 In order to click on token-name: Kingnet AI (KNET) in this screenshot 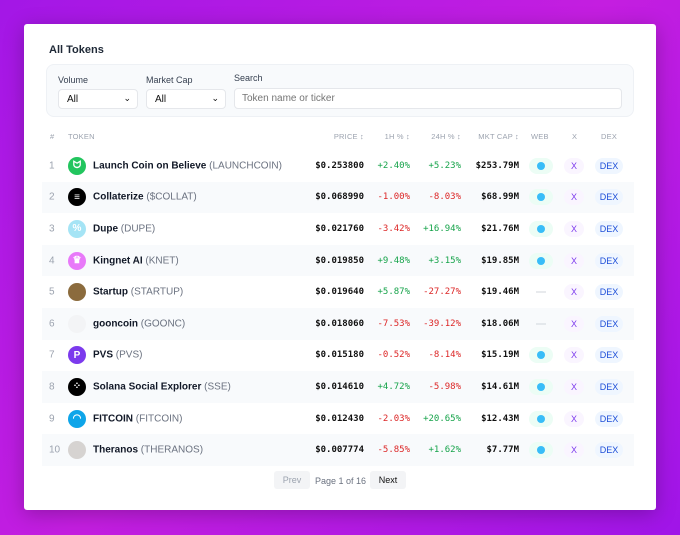, I will do `click(136, 260)`.